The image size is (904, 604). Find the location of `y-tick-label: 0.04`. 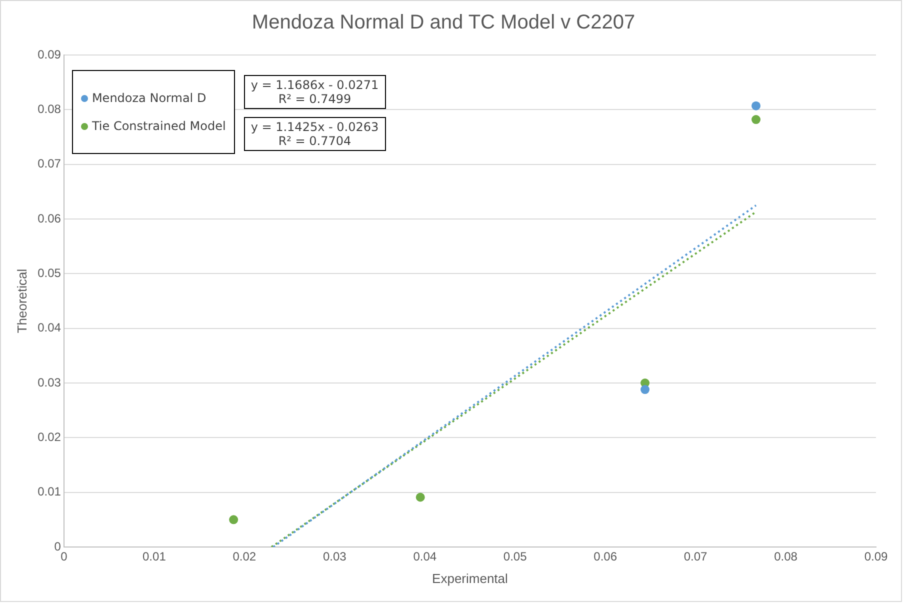

y-tick-label: 0.04 is located at coordinates (50, 327).